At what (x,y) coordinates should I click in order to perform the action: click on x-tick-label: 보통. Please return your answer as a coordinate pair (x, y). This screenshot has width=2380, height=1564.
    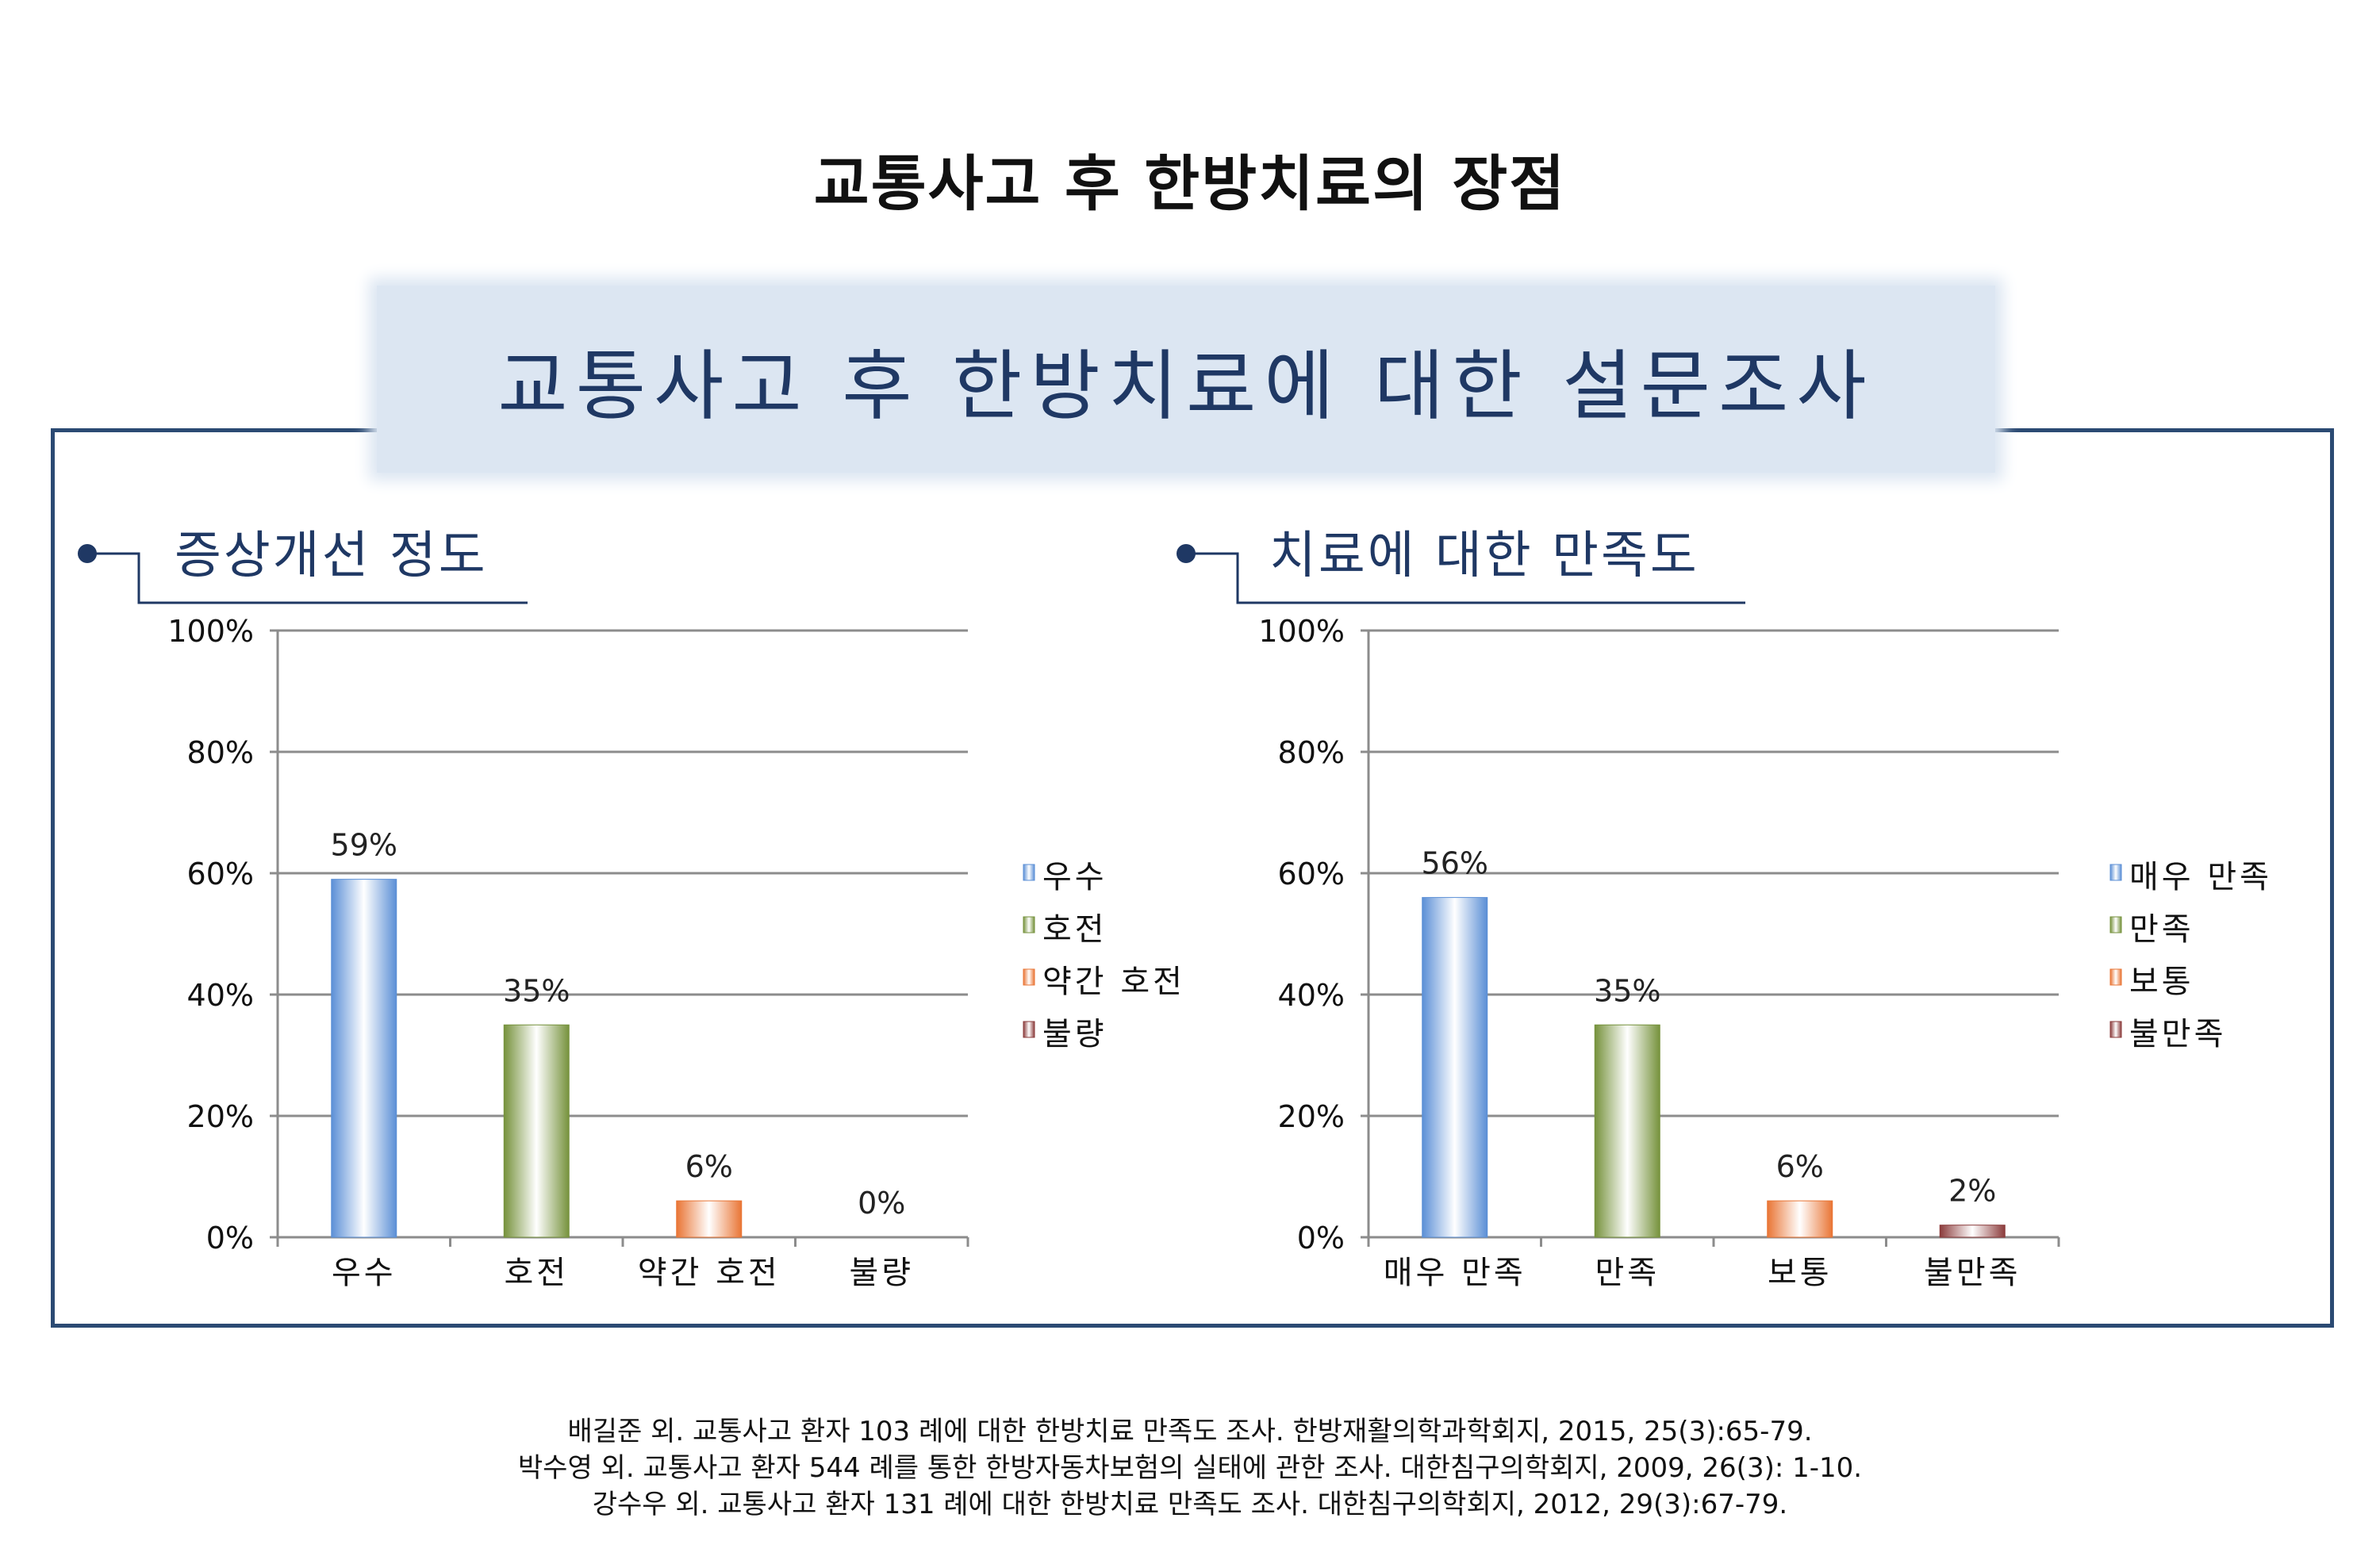
    Looking at the image, I should click on (1800, 1273).